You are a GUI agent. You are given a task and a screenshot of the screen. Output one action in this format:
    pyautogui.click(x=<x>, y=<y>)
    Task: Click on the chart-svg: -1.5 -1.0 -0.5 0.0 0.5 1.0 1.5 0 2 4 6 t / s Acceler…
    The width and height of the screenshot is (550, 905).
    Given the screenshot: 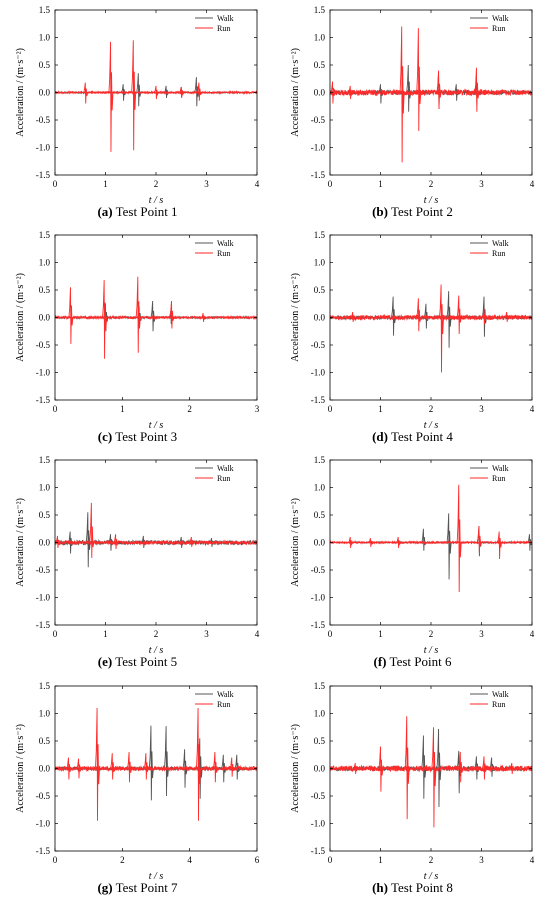 What is the action you would take?
    pyautogui.click(x=137, y=781)
    